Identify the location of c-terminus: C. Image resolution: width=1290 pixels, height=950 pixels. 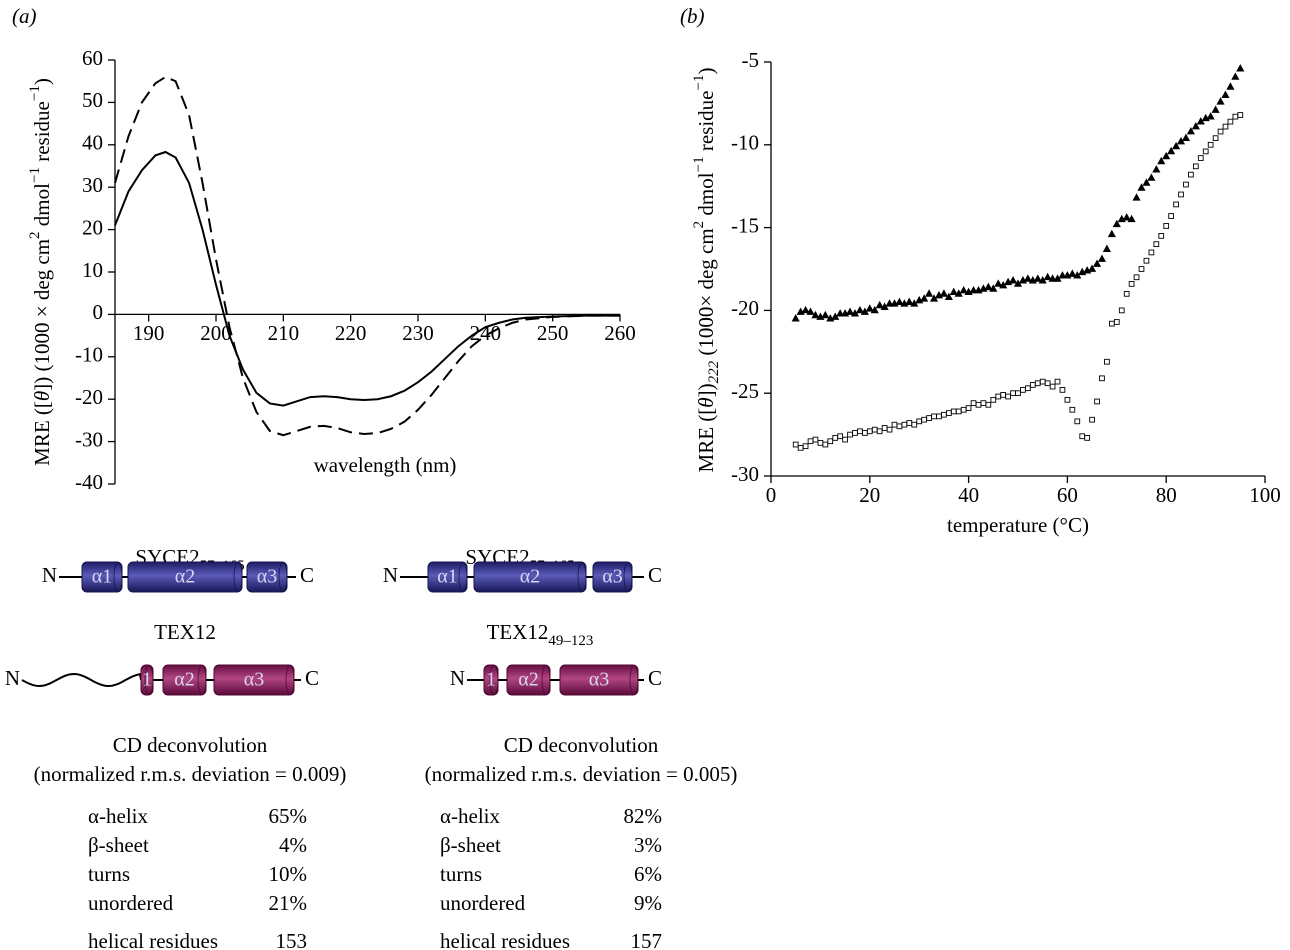
(655, 575).